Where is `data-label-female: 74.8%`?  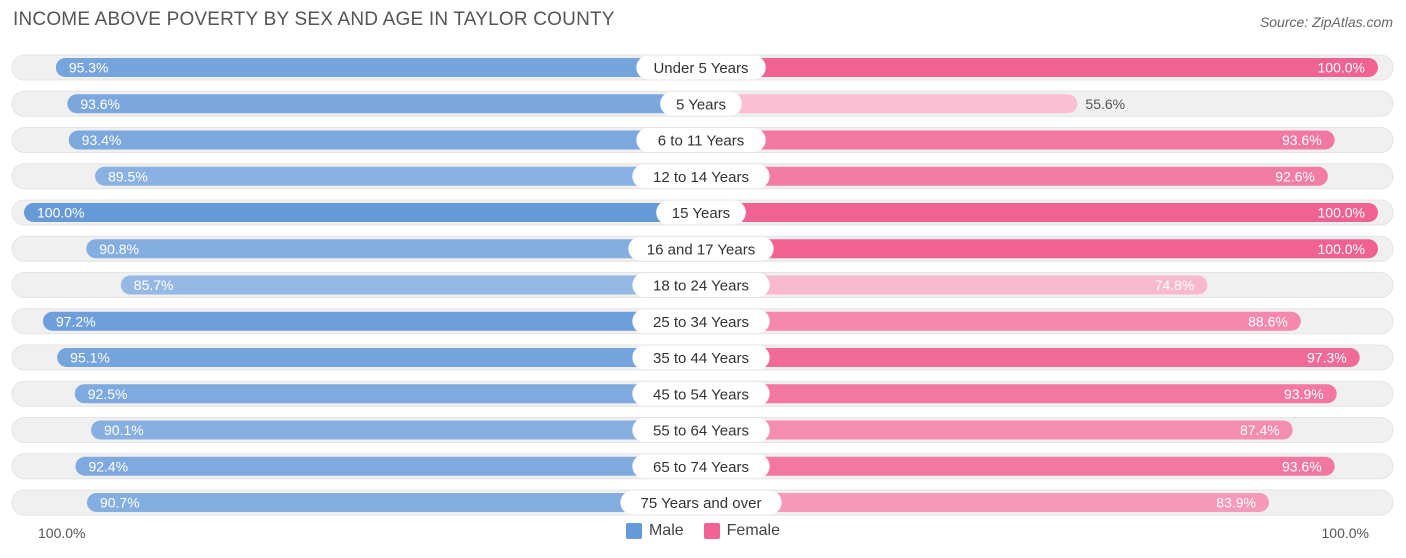 data-label-female: 74.8% is located at coordinates (1175, 285).